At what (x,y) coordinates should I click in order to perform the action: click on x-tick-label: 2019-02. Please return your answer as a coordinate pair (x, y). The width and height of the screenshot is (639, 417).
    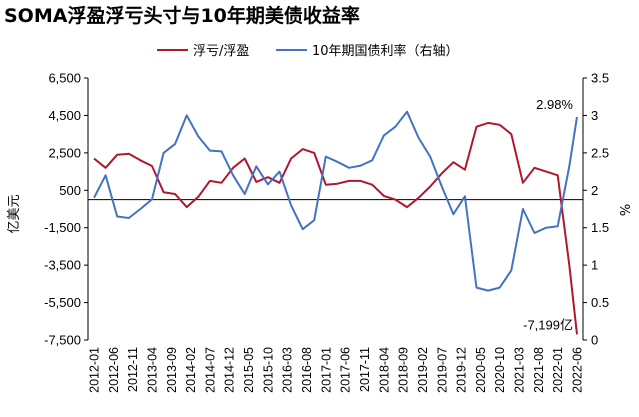
    Looking at the image, I should click on (423, 370).